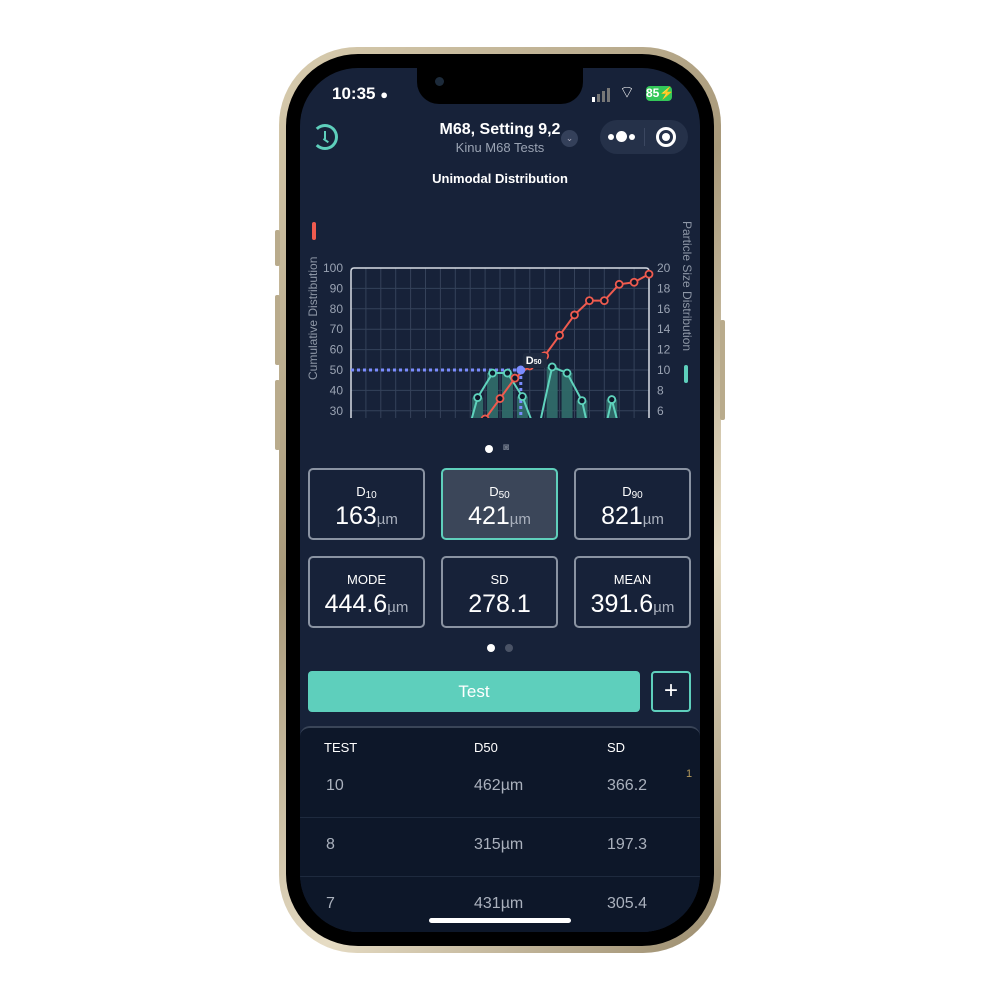 Image resolution: width=1000 pixels, height=1000 pixels. What do you see at coordinates (632, 604) in the screenshot?
I see `metric-value: 391.6µm` at bounding box center [632, 604].